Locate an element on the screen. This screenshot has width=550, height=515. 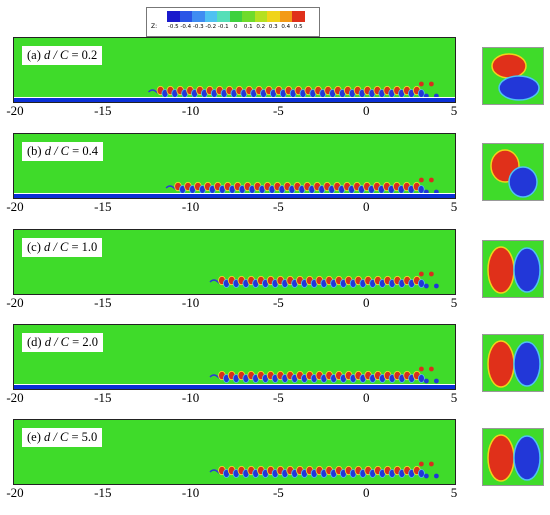
panel-c: (c) d / C = 1.0 is located at coordinates (234, 262).